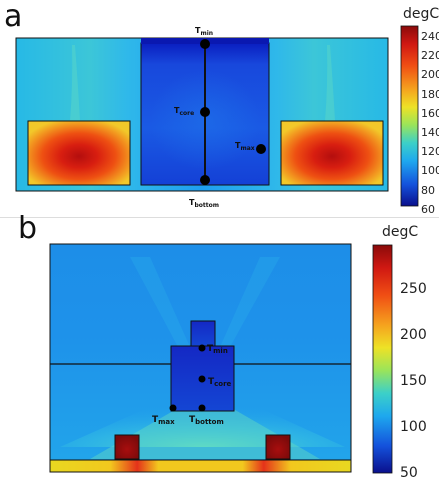  Describe the element at coordinates (203, 333) in the screenshot. I see `panel-b-core-cap` at that location.